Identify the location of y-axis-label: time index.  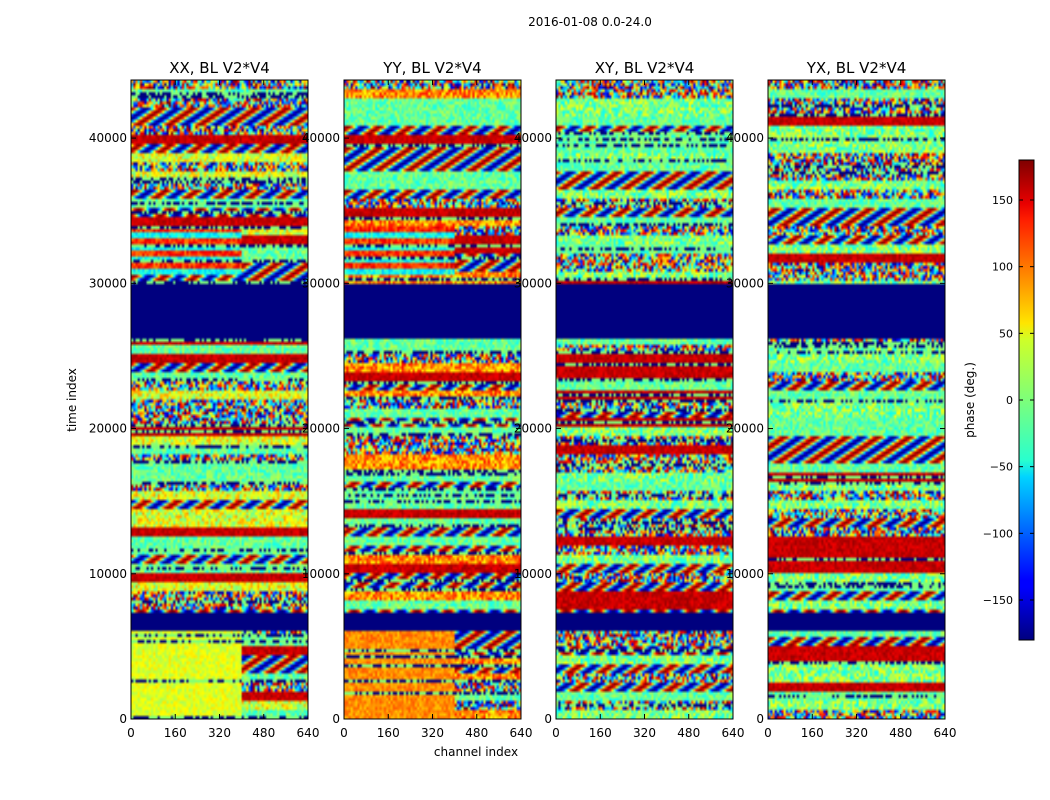
(72, 400).